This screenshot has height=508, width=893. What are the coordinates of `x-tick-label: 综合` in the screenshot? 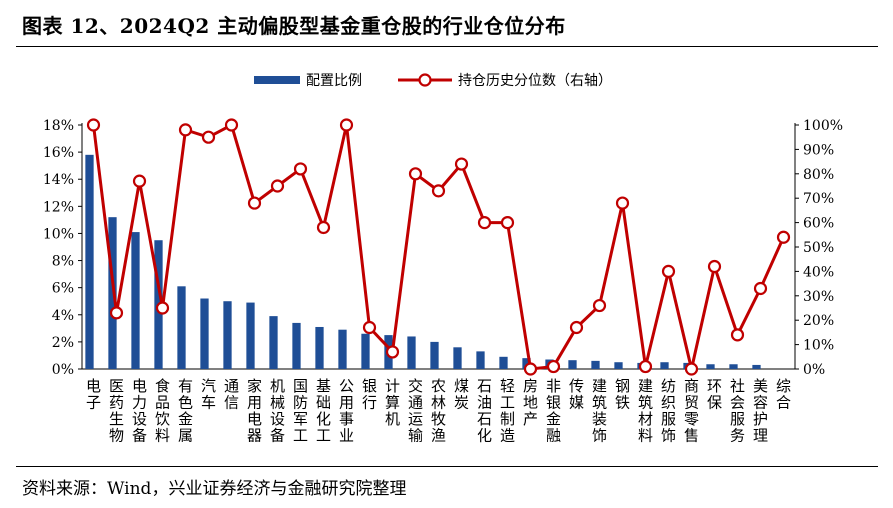 It's located at (783, 394).